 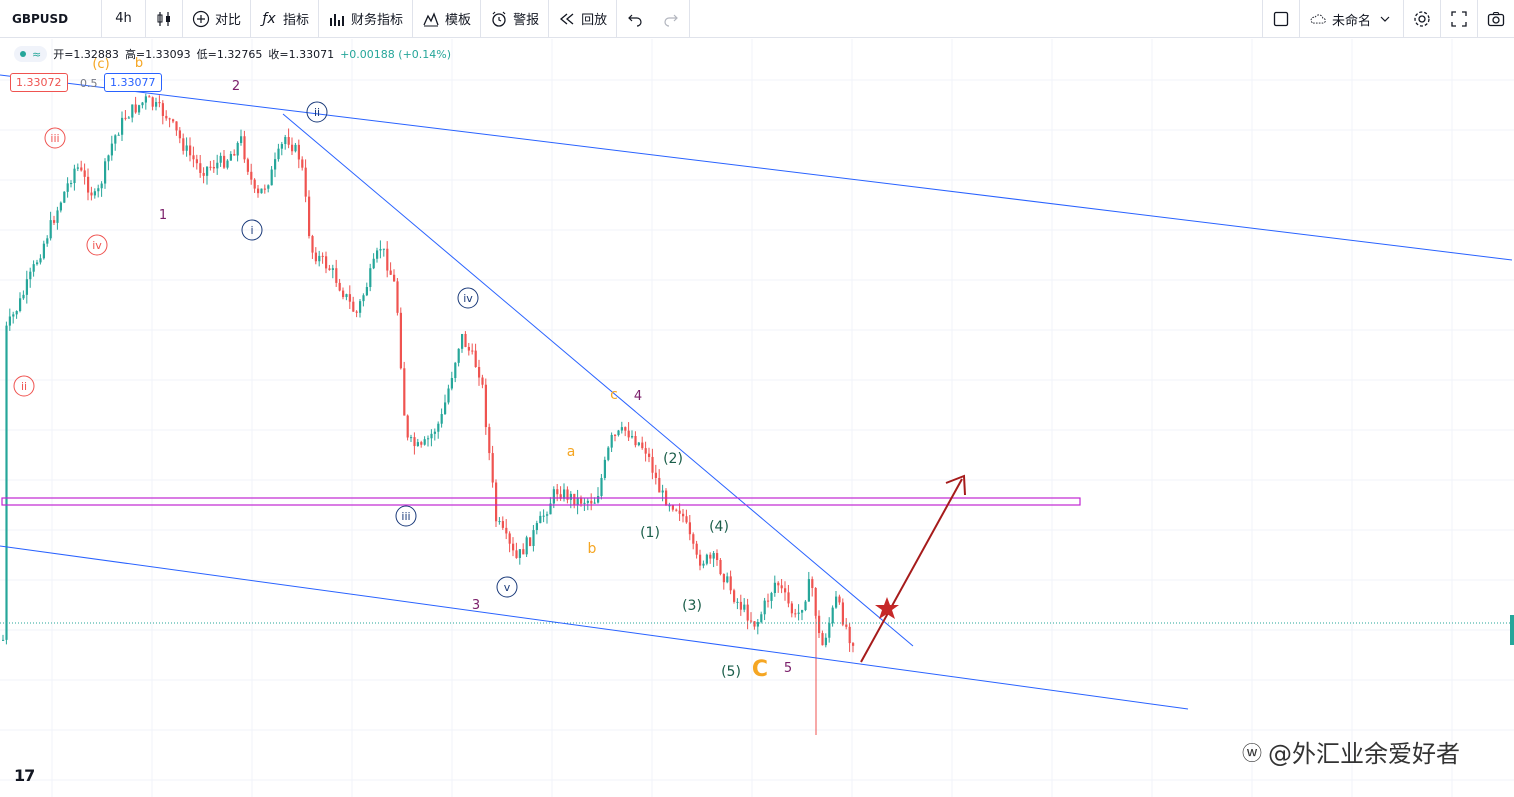 I want to click on projection-arrow-head, so click(x=955, y=485).